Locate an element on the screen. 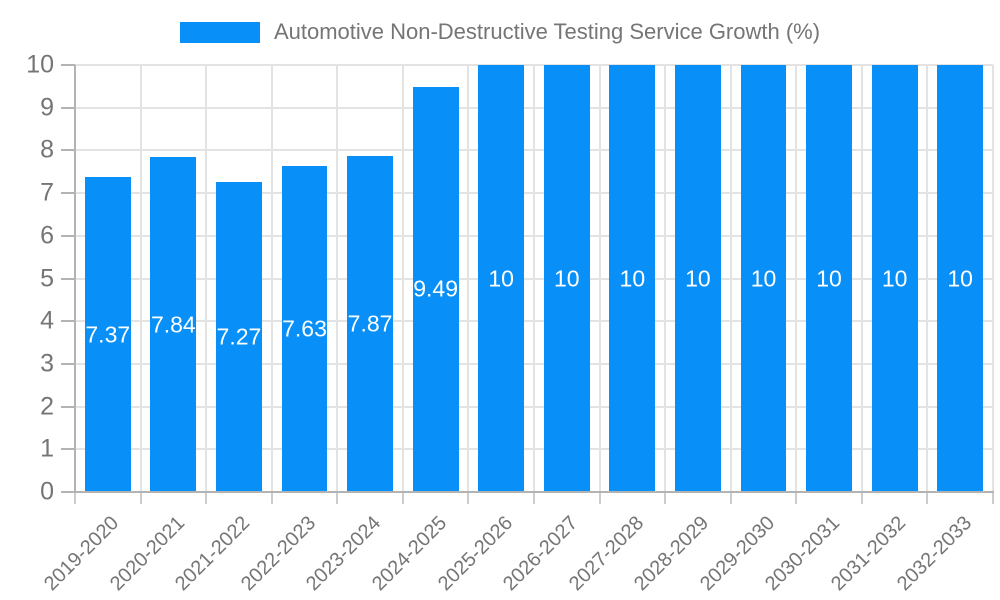  bar-value-label: 7.84 is located at coordinates (173, 324).